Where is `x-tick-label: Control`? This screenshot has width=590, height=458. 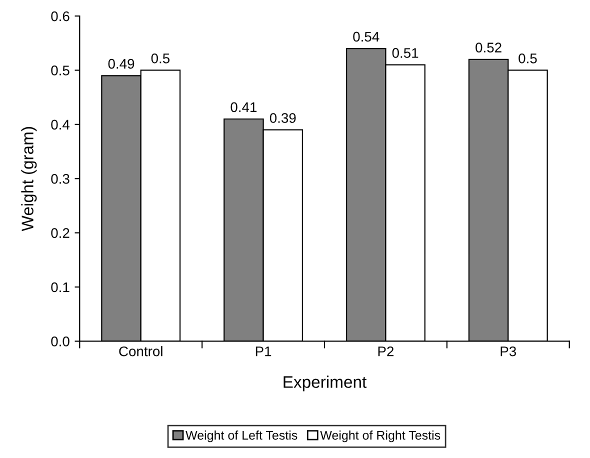
x-tick-label: Control is located at coordinates (140, 351).